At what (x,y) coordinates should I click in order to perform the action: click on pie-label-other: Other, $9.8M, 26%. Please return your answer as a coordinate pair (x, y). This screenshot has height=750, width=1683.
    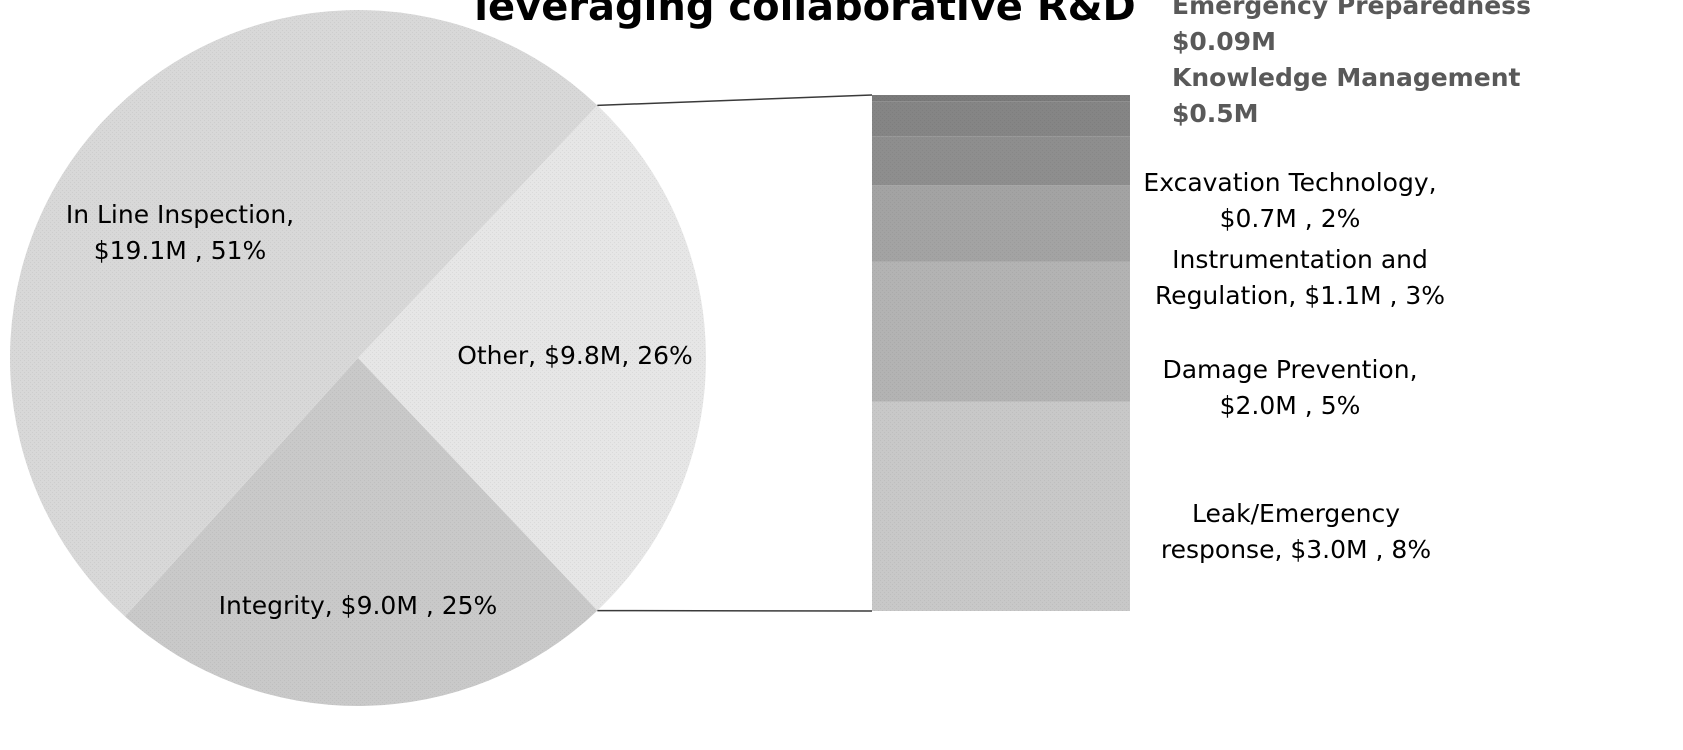
    Looking at the image, I should click on (575, 355).